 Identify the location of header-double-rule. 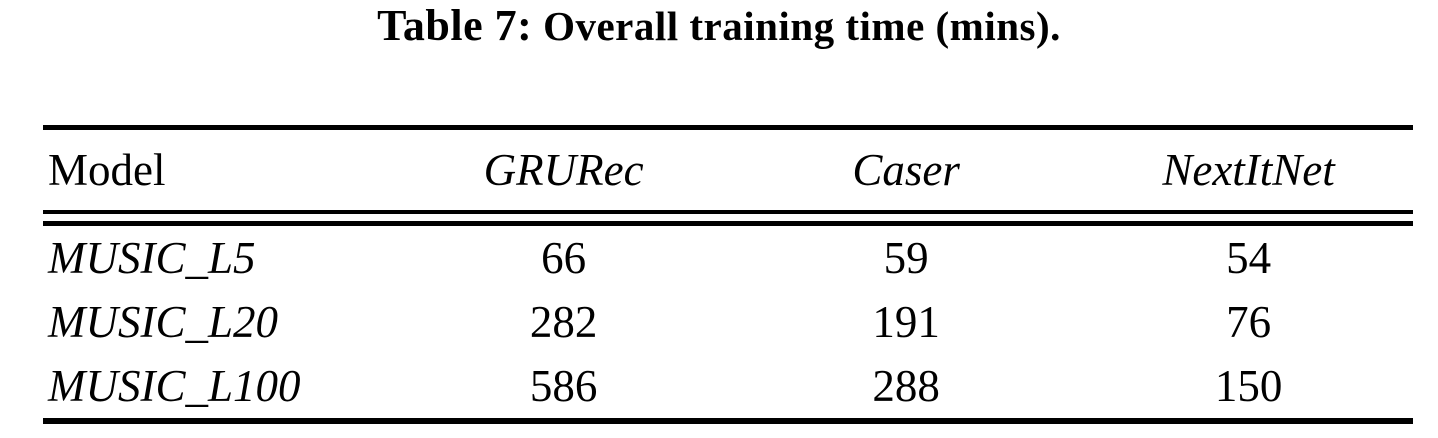
(728, 218).